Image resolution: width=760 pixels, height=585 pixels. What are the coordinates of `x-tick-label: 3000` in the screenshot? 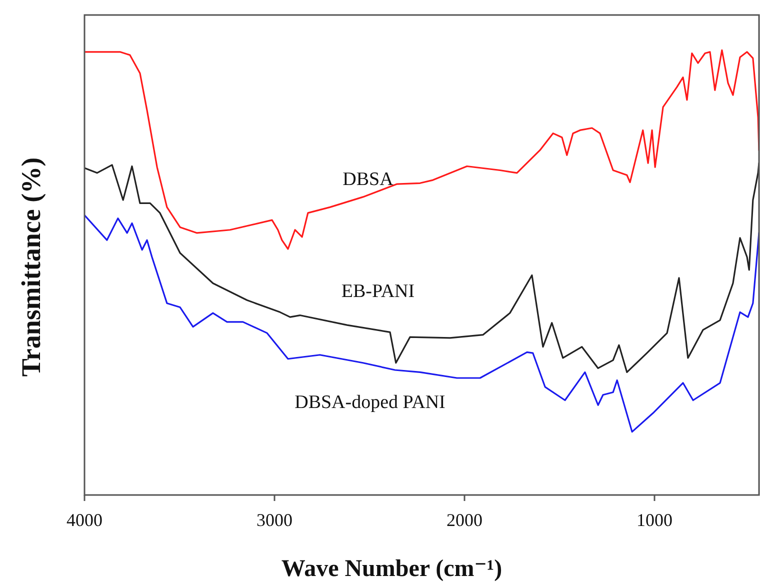 It's located at (274, 520).